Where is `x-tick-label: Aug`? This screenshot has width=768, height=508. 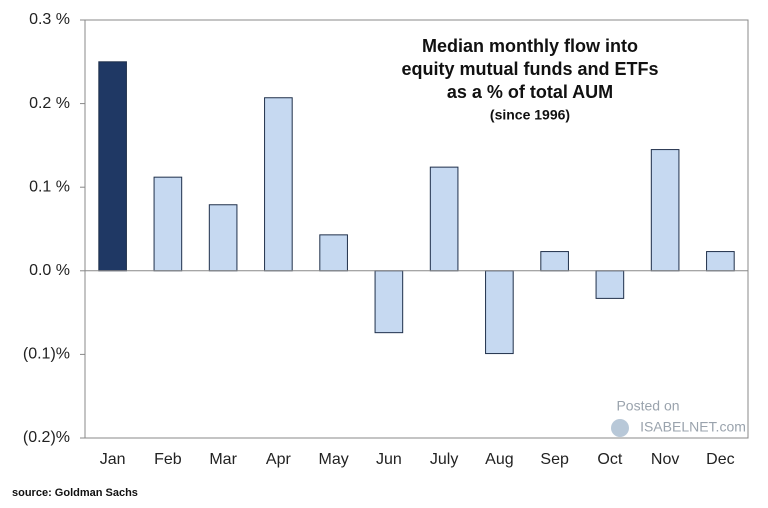 x-tick-label: Aug is located at coordinates (499, 459).